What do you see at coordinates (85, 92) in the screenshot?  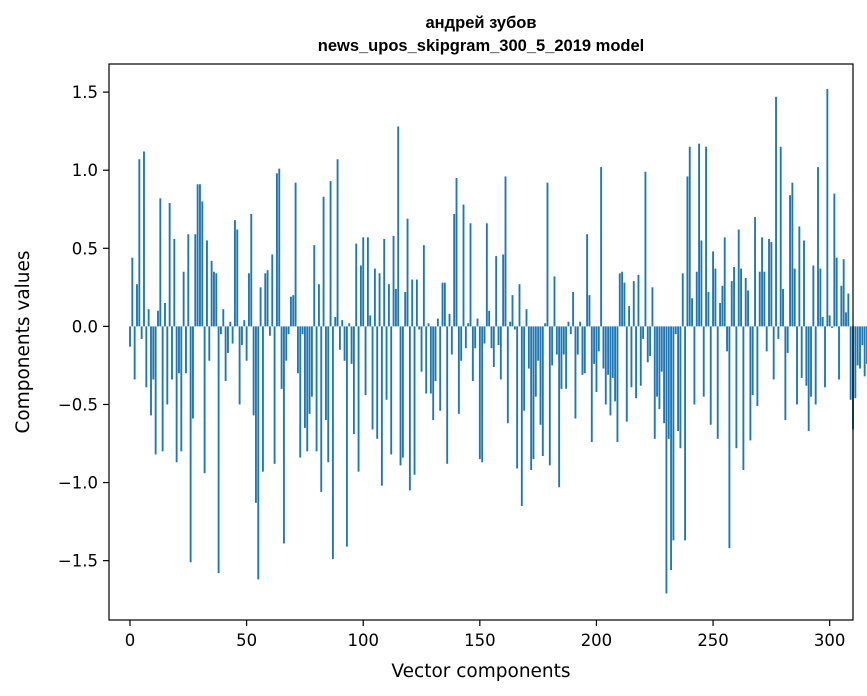 I see `y-tick-label: 1.5` at bounding box center [85, 92].